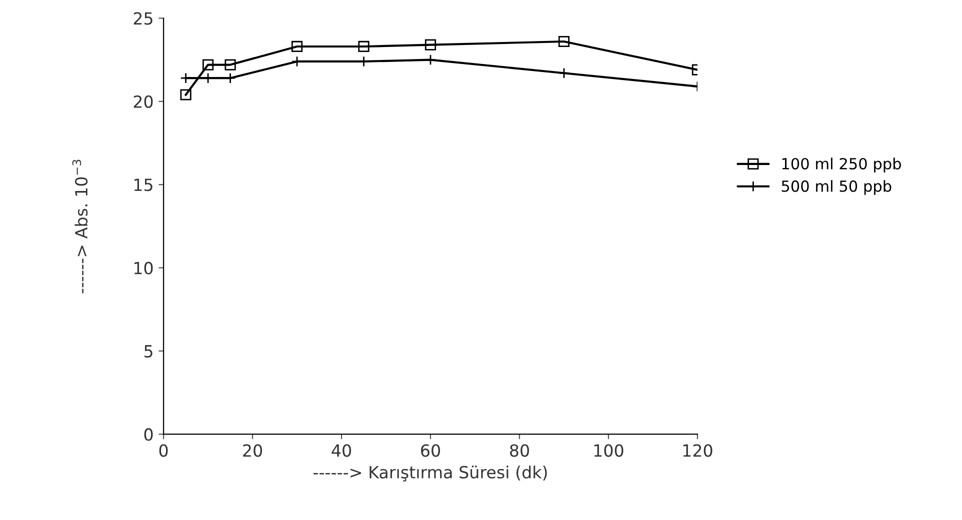 The image size is (962, 520). Describe the element at coordinates (837, 187) in the screenshot. I see `legend-label: 500 ml 50 ppb` at that location.